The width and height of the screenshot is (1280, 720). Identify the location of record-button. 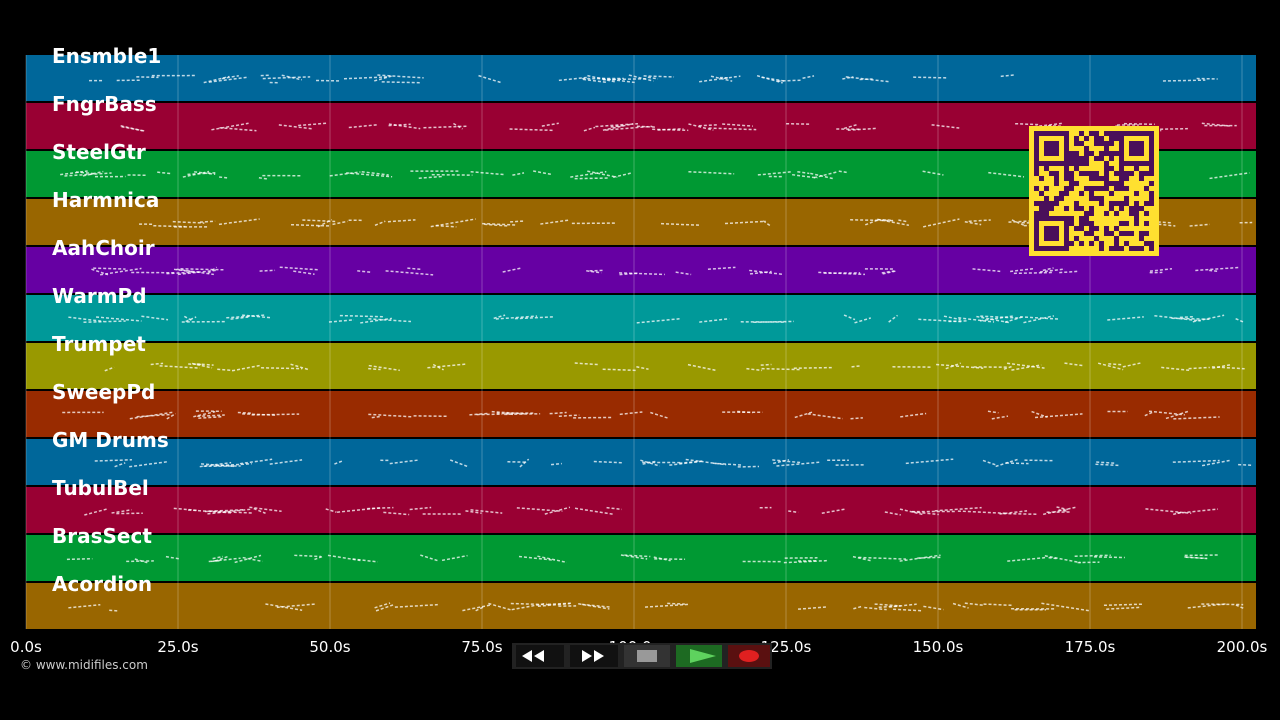
(749, 656).